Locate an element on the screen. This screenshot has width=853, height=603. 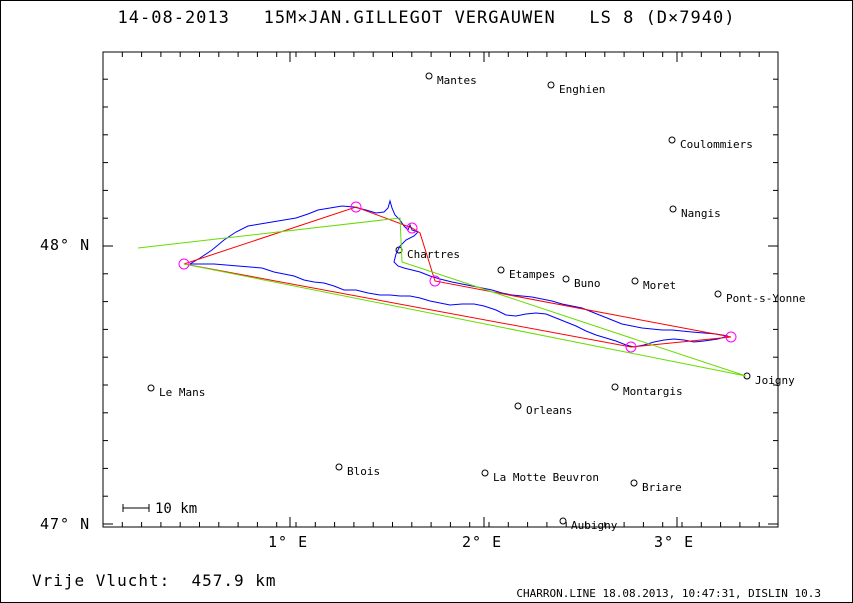
town-marker: Nangis is located at coordinates (695, 212).